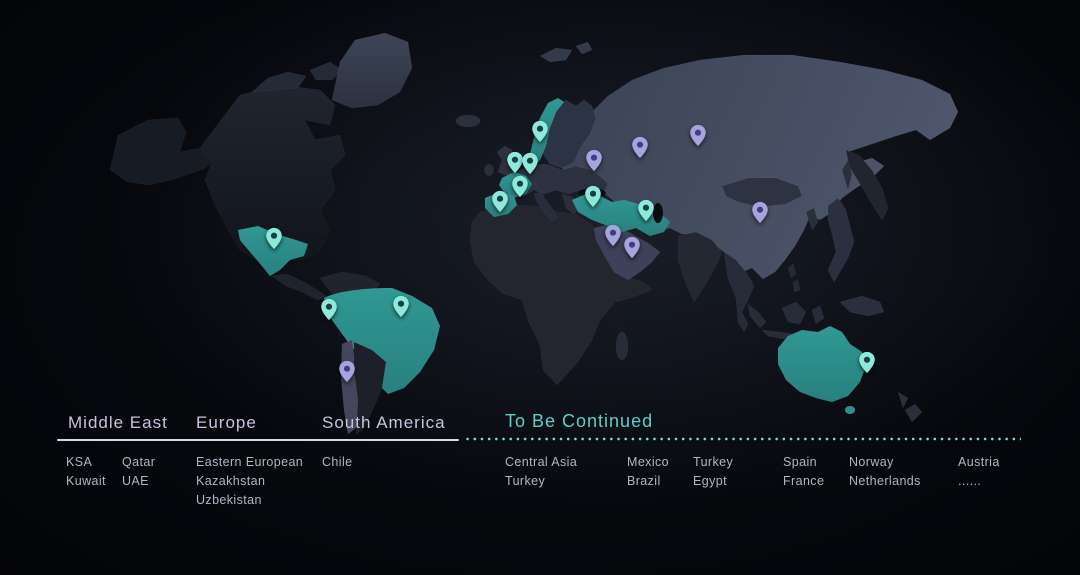  What do you see at coordinates (541, 462) in the screenshot?
I see `legend-item: Central Asia` at bounding box center [541, 462].